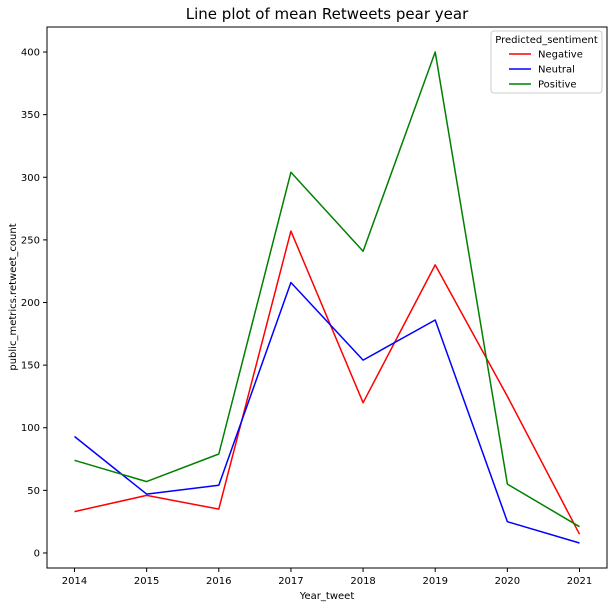  I want to click on y-tick-label: 200, so click(30, 303).